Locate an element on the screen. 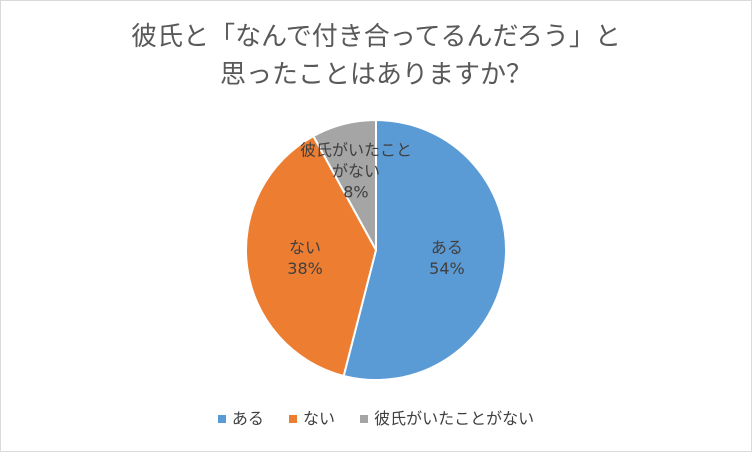  pie-slice-aru is located at coordinates (424, 249).